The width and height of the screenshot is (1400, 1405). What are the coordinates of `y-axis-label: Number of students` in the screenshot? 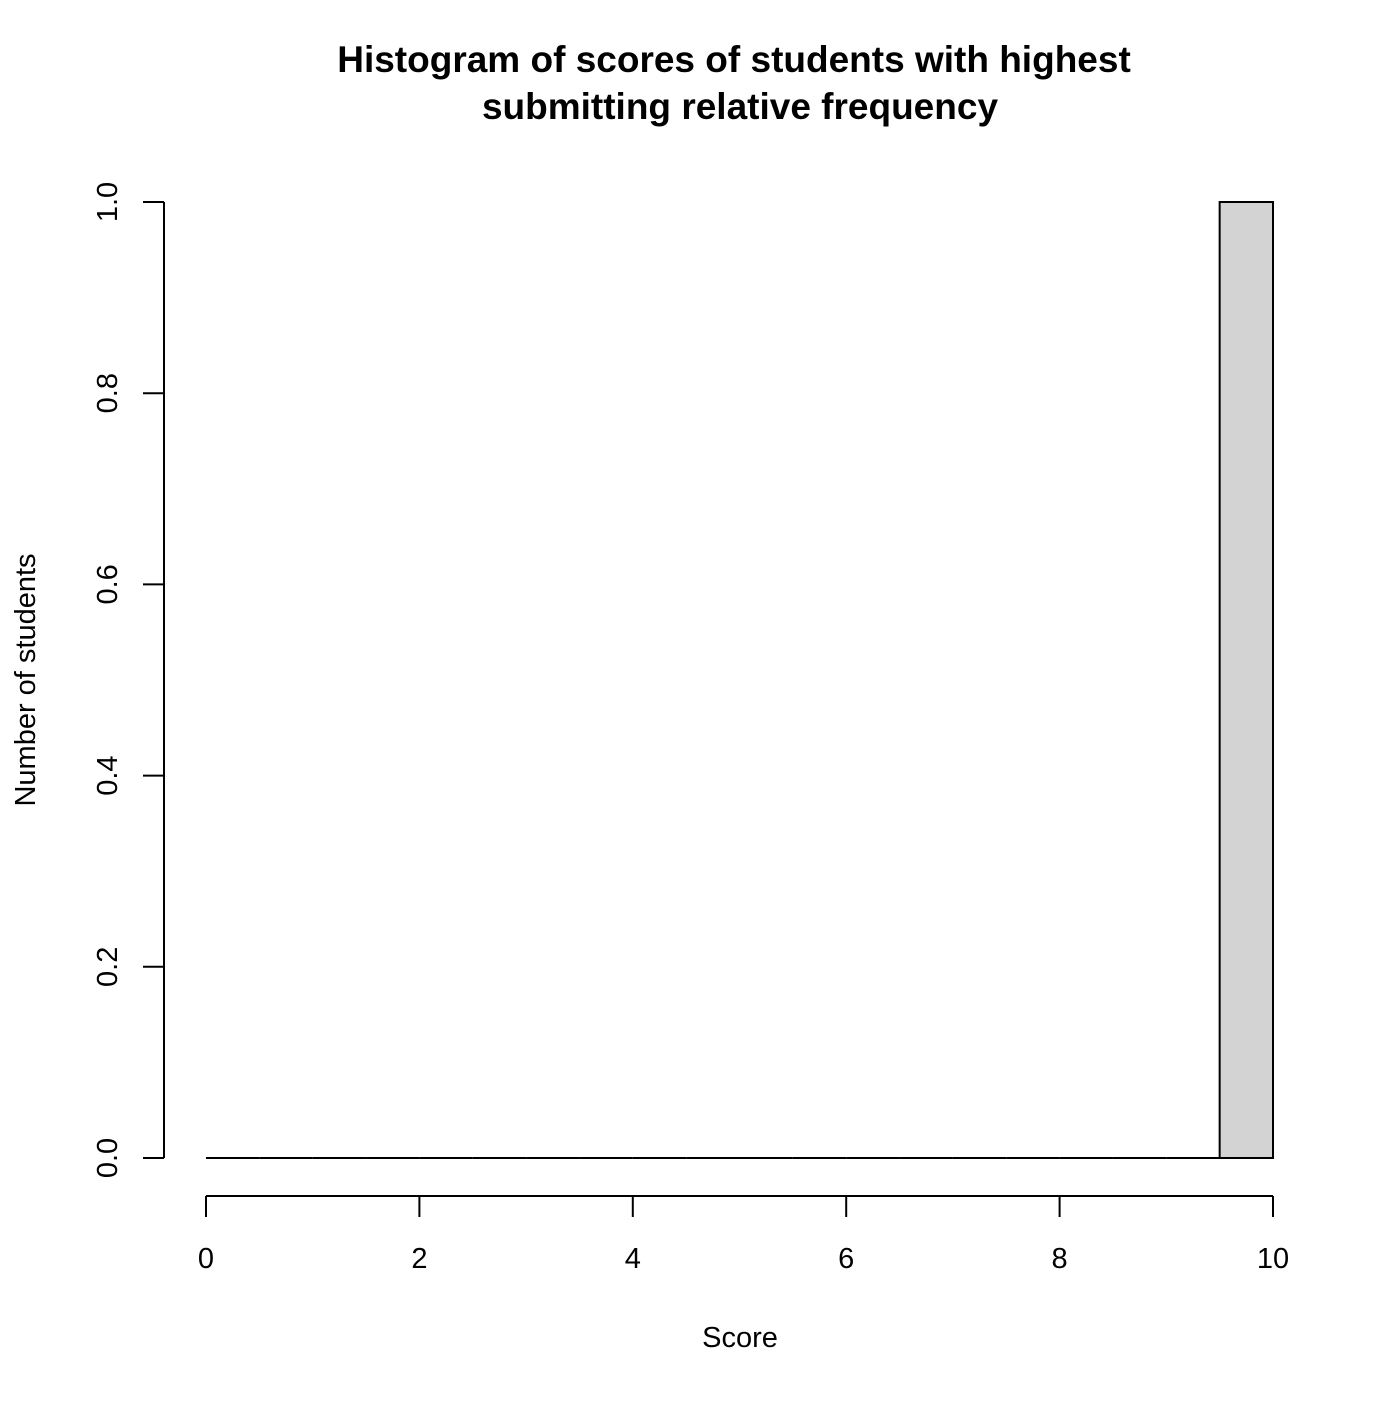 It's located at (26, 679).